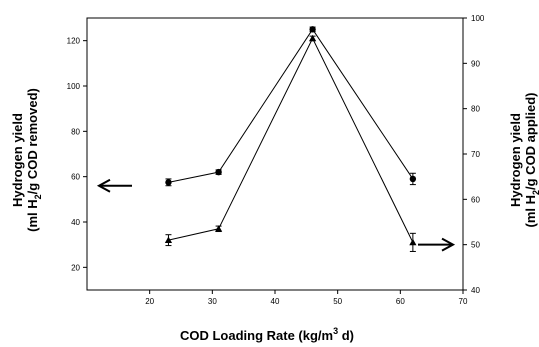  Describe the element at coordinates (478, 18) in the screenshot. I see `y-right-tick-label: 100` at that location.